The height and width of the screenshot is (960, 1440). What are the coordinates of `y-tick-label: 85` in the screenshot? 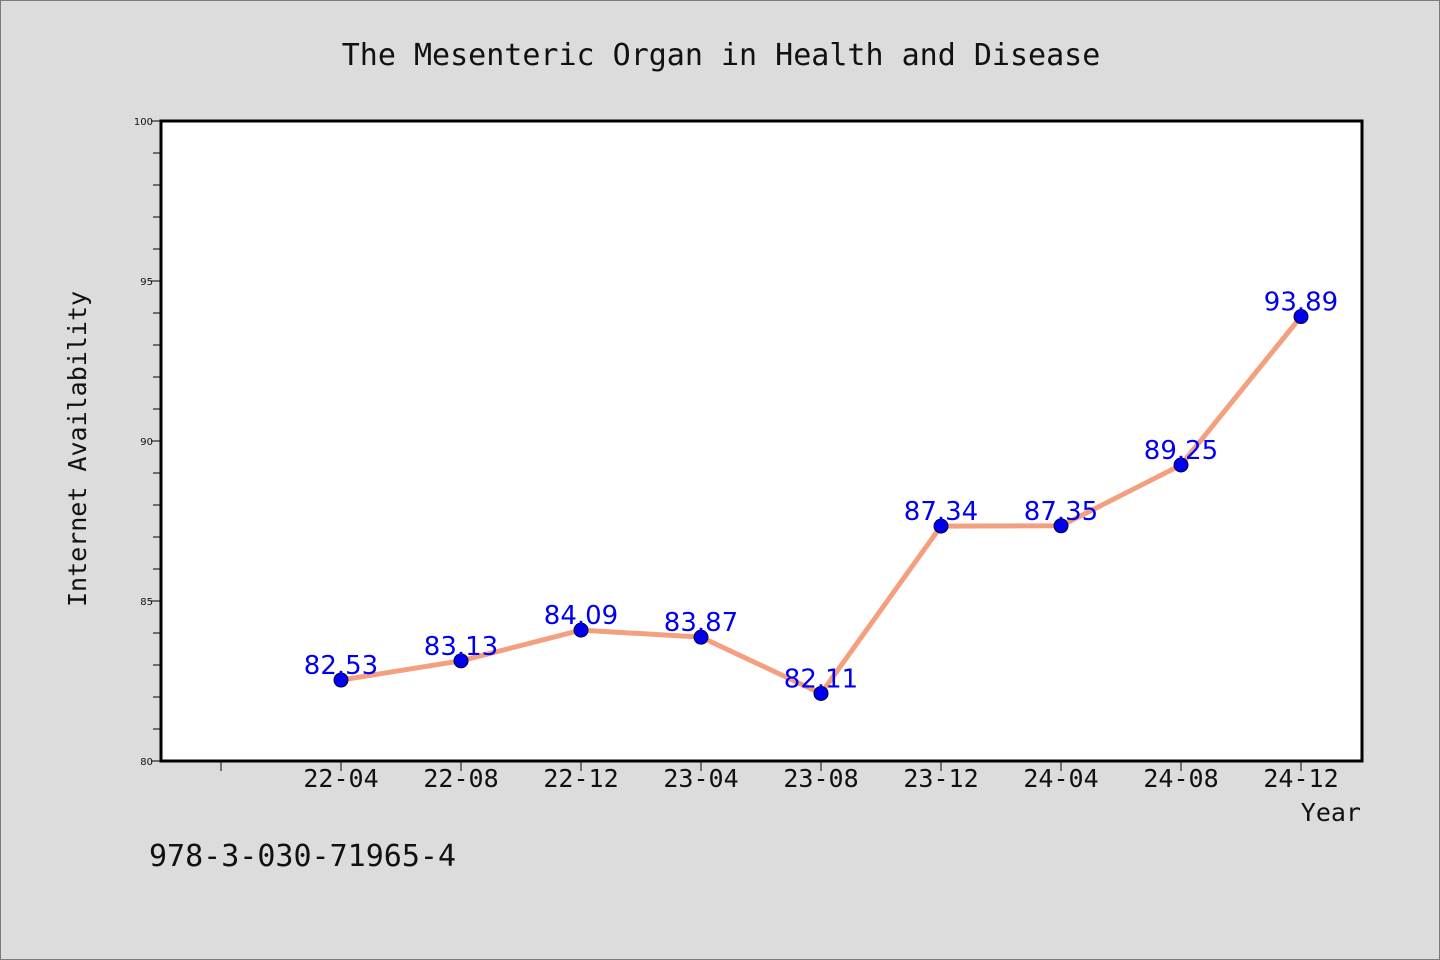 It's located at (146, 602).